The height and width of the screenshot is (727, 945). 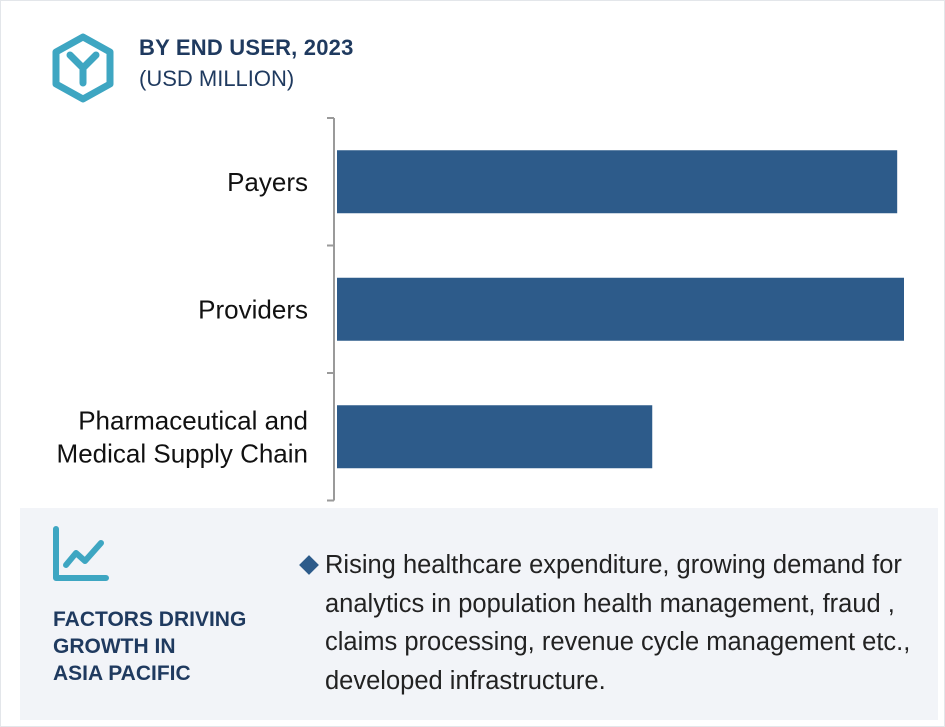 I want to click on chart-title: BY END USER, 2023, so click(x=246, y=47).